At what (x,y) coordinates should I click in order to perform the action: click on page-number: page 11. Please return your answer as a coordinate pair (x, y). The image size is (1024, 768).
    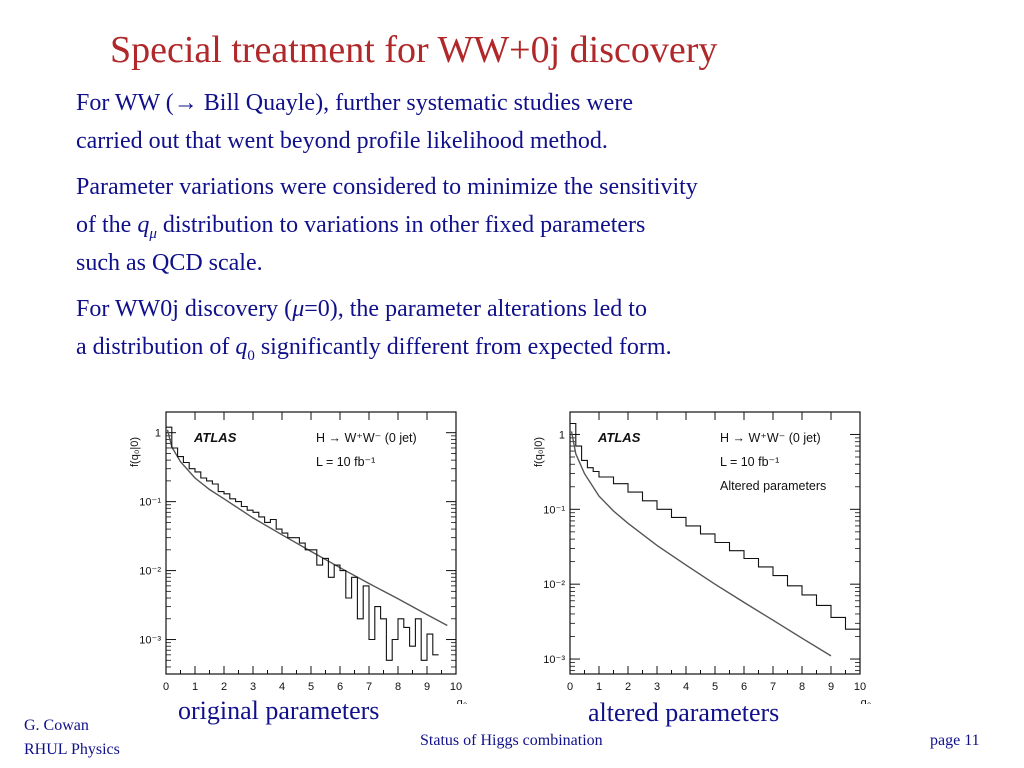
    Looking at the image, I should click on (955, 740).